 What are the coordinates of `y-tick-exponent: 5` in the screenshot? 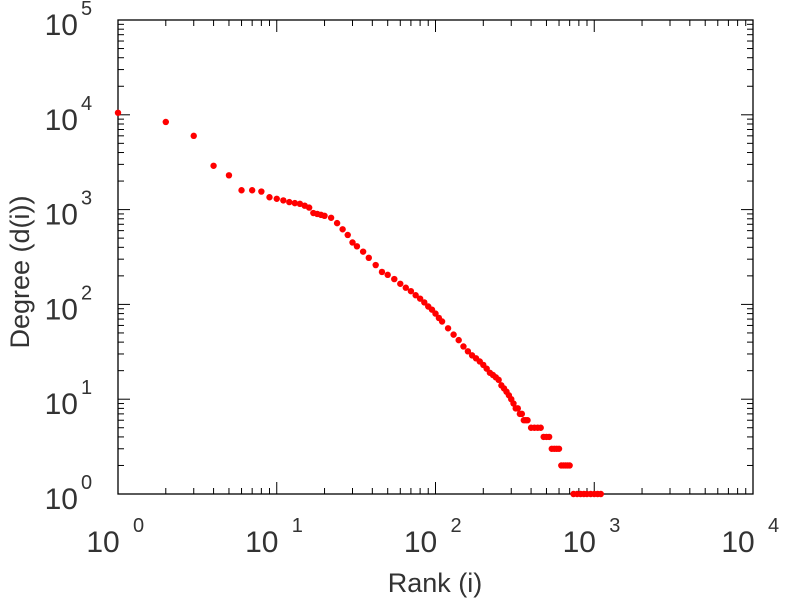 It's located at (86, 10).